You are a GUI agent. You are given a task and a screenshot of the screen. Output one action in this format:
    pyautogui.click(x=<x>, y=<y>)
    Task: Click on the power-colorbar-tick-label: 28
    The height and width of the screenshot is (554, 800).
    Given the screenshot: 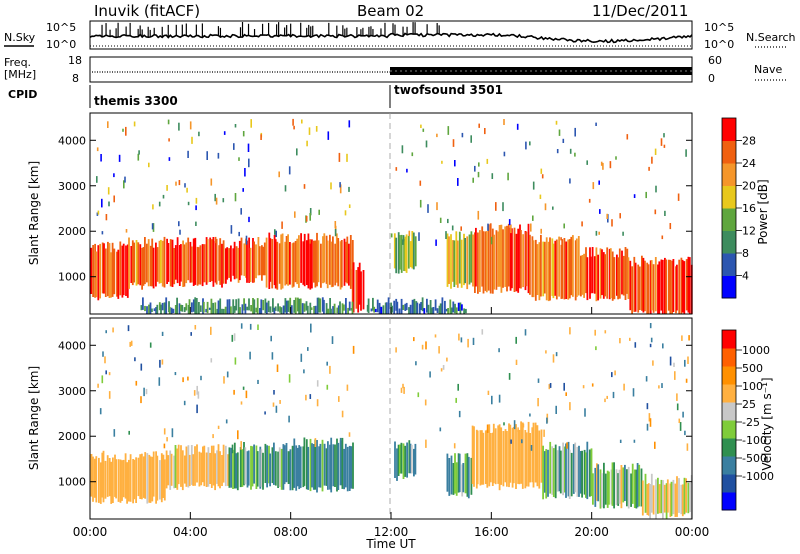 What is the action you would take?
    pyautogui.click(x=749, y=141)
    